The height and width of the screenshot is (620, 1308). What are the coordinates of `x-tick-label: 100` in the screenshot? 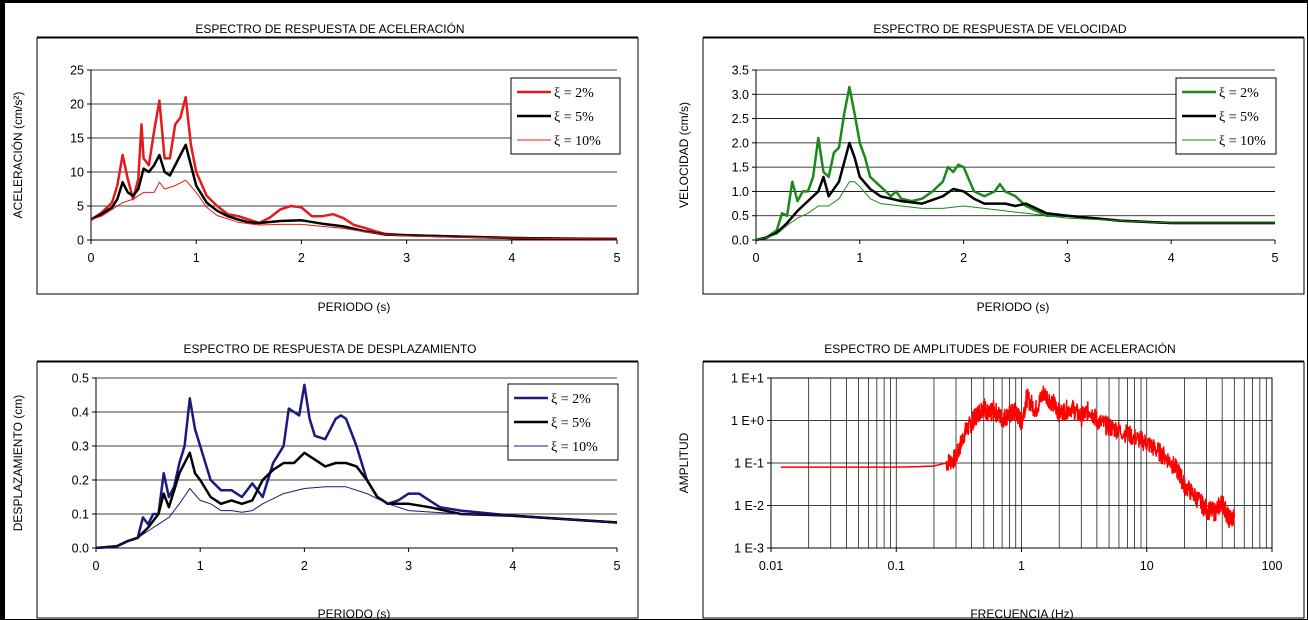 It's located at (1272, 566).